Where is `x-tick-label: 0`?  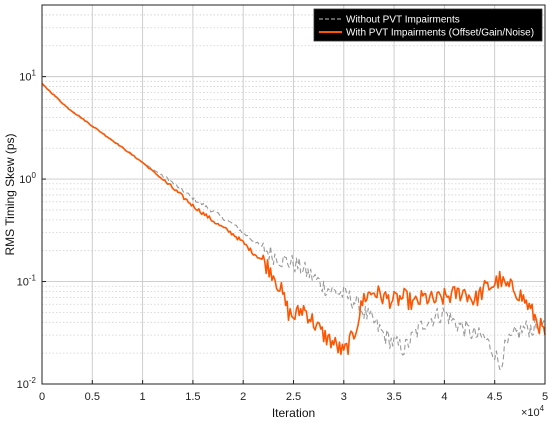
x-tick-label: 0 is located at coordinates (42, 397).